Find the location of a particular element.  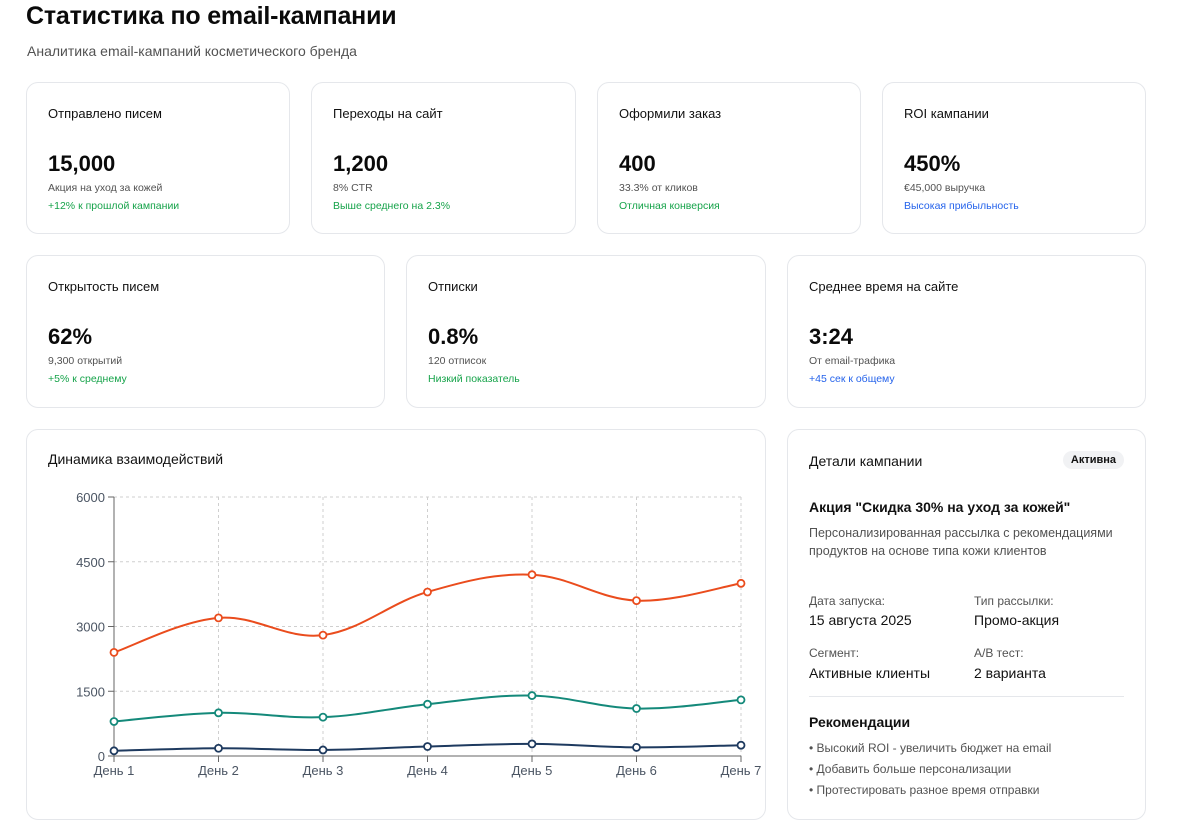

metric-note: +12% к прошлой кампании is located at coordinates (114, 206).